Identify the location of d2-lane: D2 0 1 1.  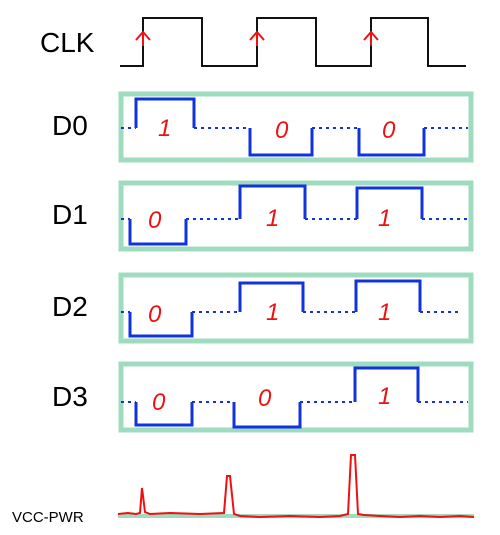
(263, 308).